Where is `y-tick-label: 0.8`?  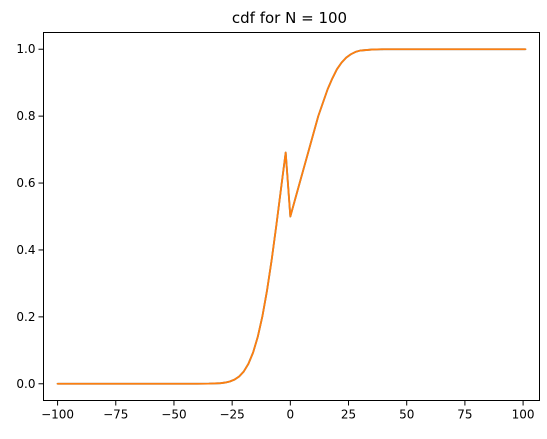
y-tick-label: 0.8 is located at coordinates (25, 116).